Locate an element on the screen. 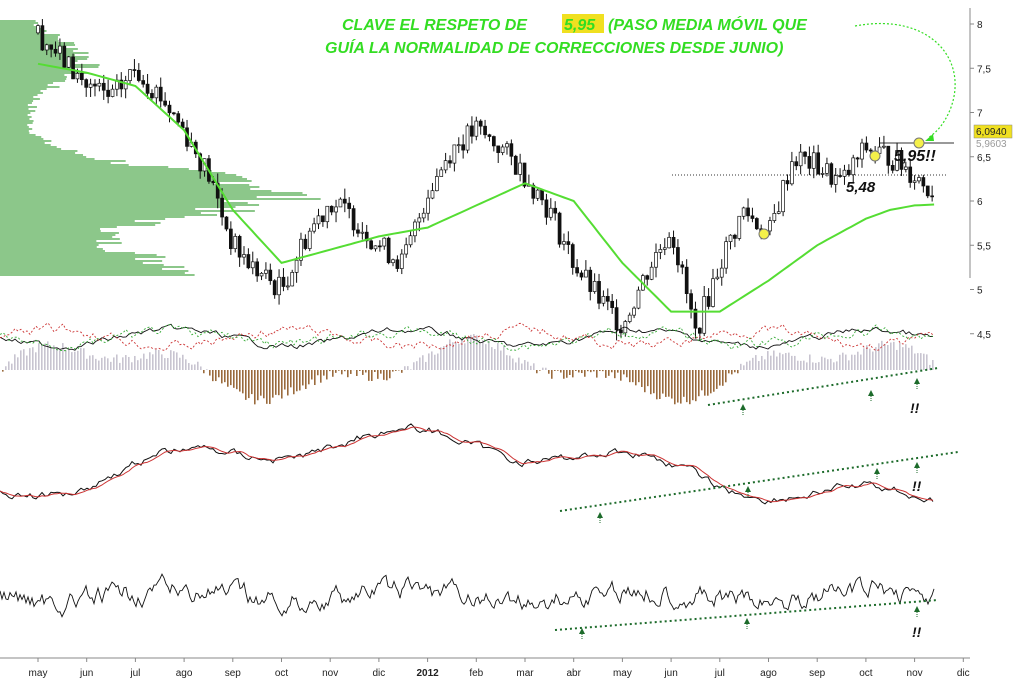 The width and height of the screenshot is (1016, 679). arrowhead is located at coordinates (929, 137).